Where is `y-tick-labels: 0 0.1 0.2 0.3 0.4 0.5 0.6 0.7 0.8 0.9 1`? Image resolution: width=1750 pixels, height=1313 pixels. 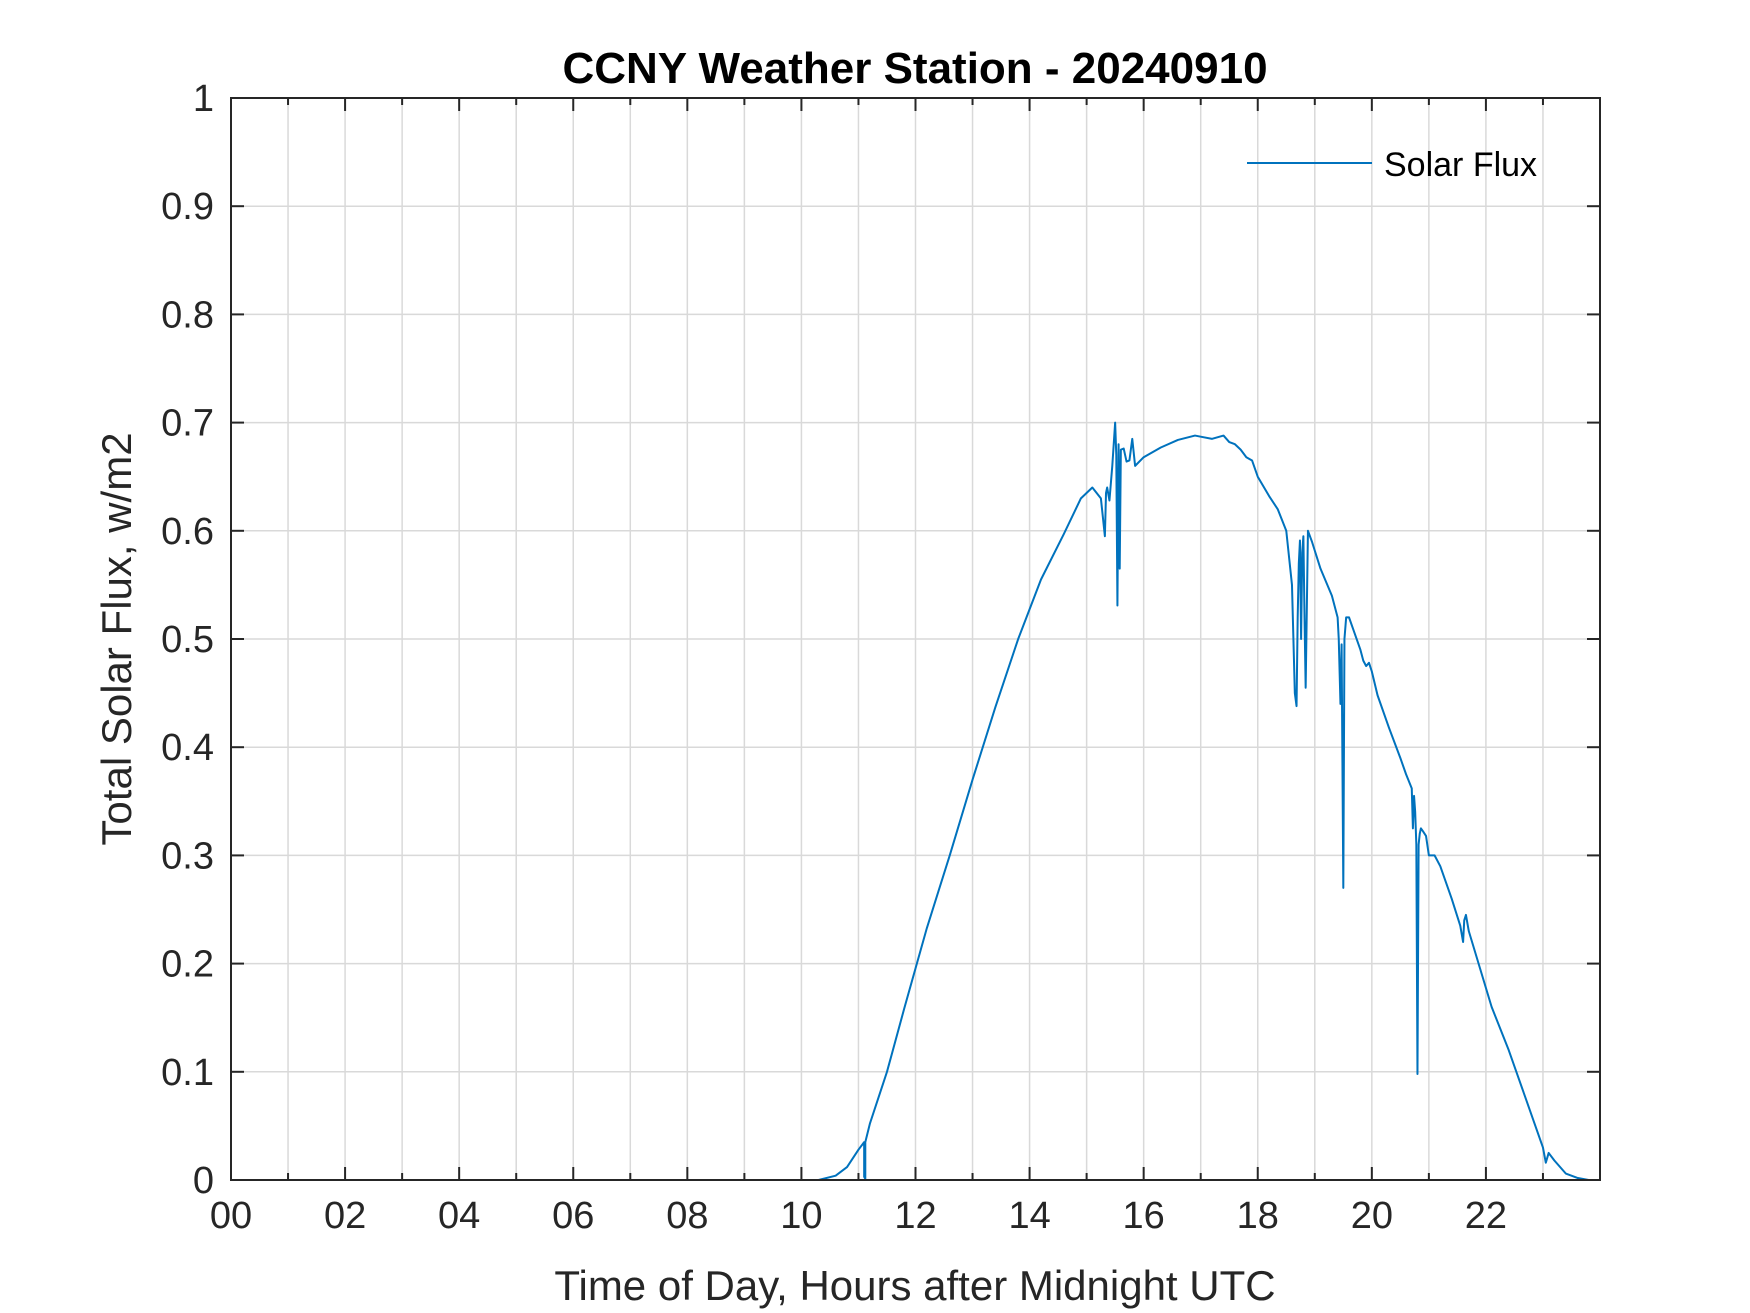 y-tick-labels: 0 0.1 0.2 0.3 0.4 0.5 0.6 0.7 0.8 0.9 1 is located at coordinates (187, 640).